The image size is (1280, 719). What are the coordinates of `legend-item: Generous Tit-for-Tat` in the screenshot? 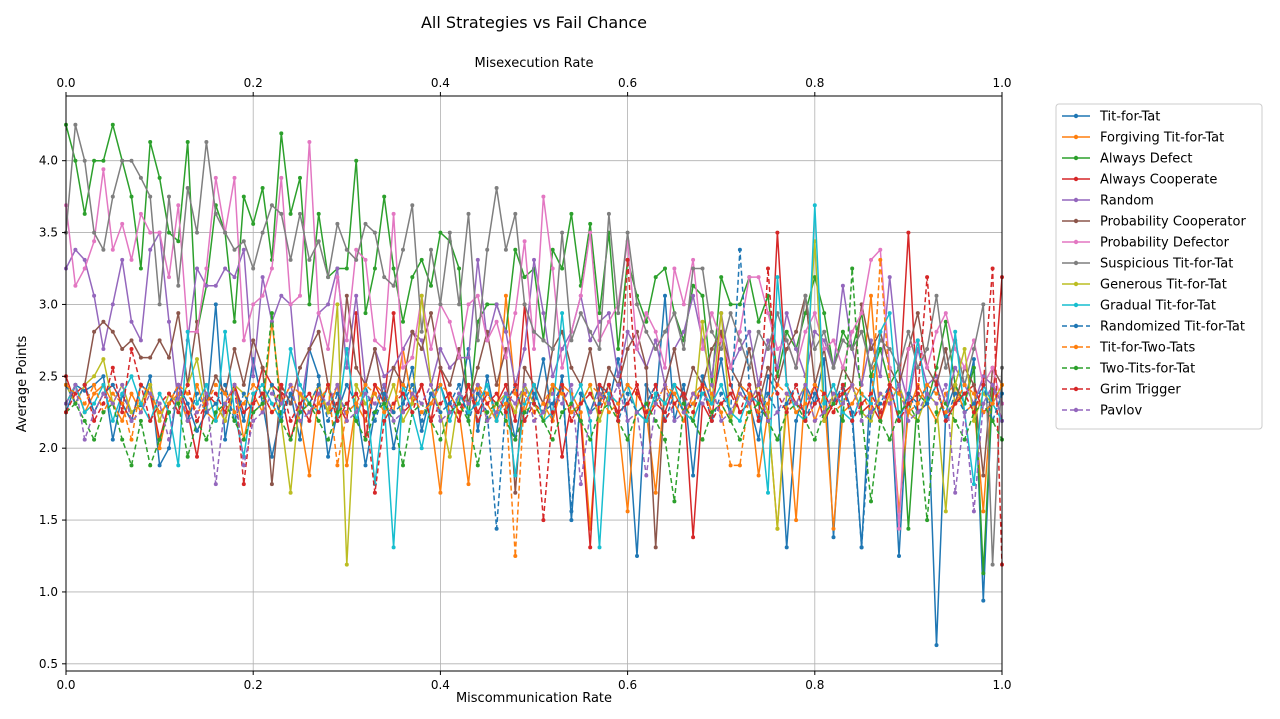 It's located at (1144, 285).